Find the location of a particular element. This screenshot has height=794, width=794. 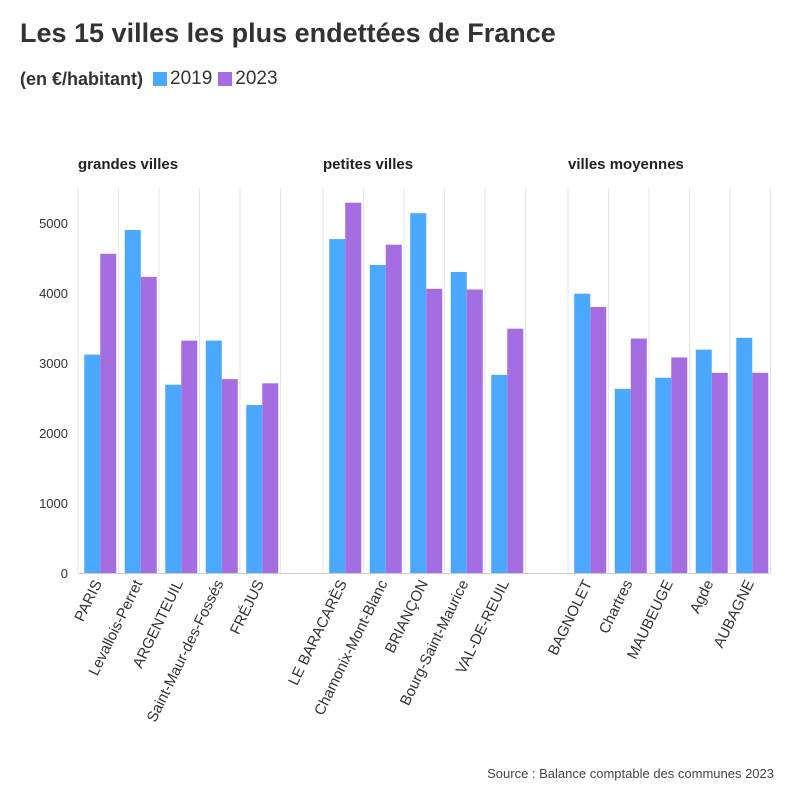

y-tick-label: 3000 is located at coordinates (53, 363).